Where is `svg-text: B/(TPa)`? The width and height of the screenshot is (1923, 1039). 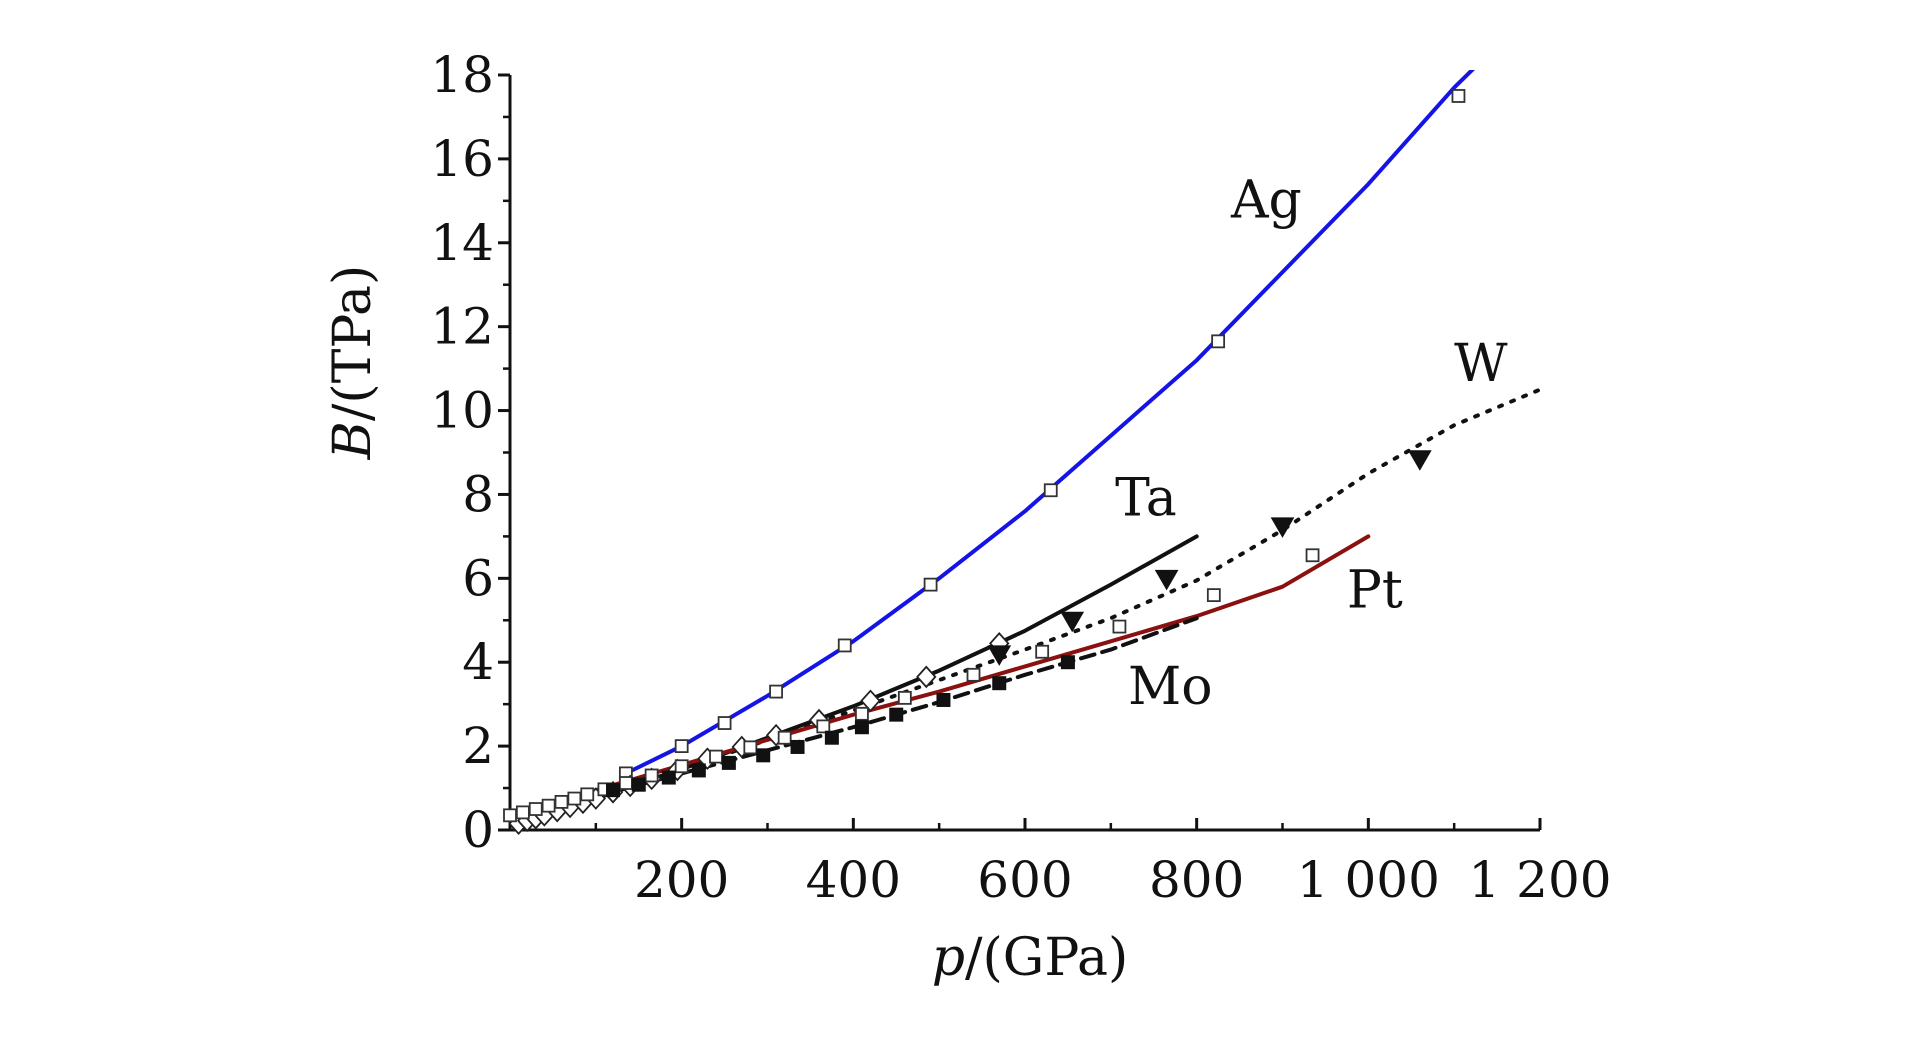 svg-text: B/(TPa) is located at coordinates (353, 363).